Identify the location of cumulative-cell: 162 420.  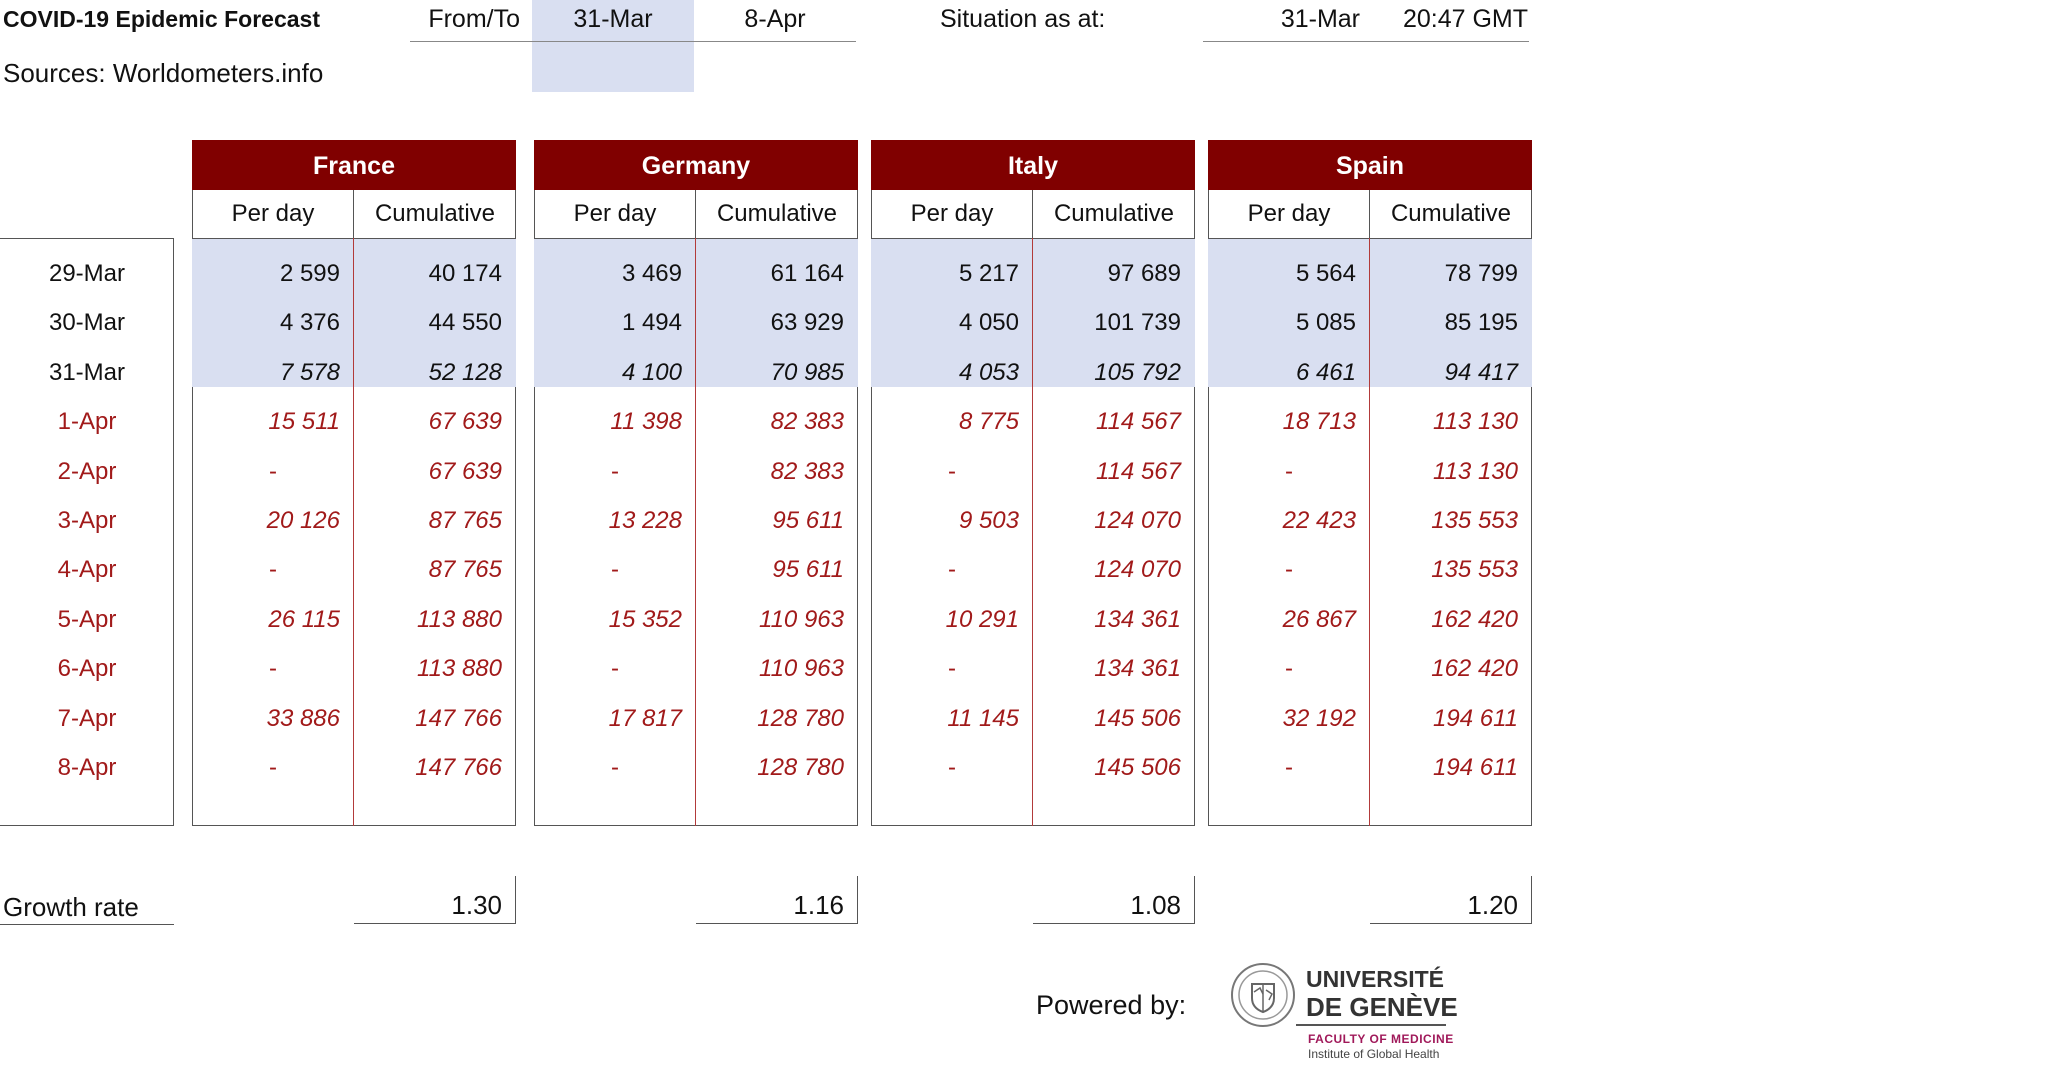
(1474, 619).